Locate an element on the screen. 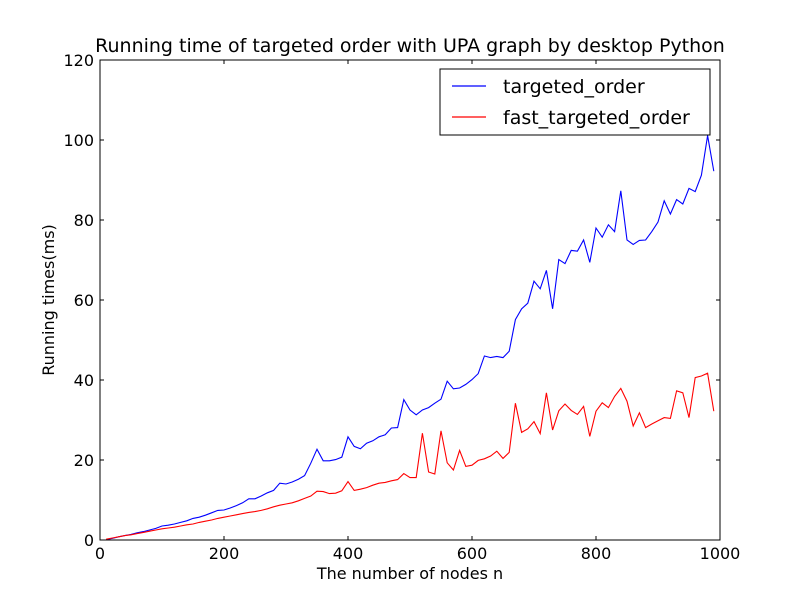 This screenshot has height=600, width=800. x-tick-label: 200 is located at coordinates (224, 553).